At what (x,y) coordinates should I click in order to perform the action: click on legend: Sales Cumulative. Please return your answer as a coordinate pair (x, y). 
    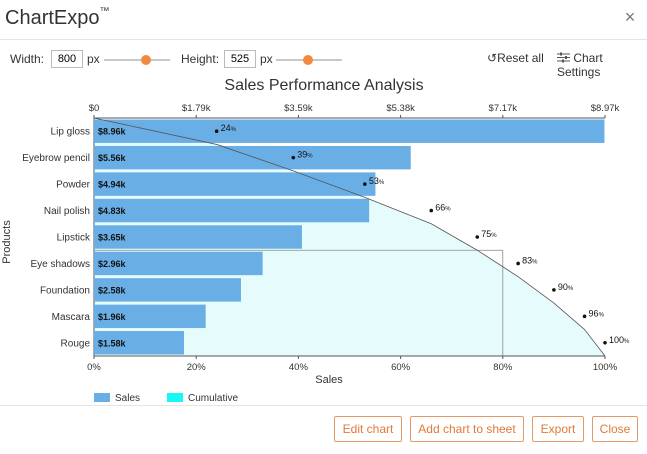
    Looking at the image, I should click on (166, 398).